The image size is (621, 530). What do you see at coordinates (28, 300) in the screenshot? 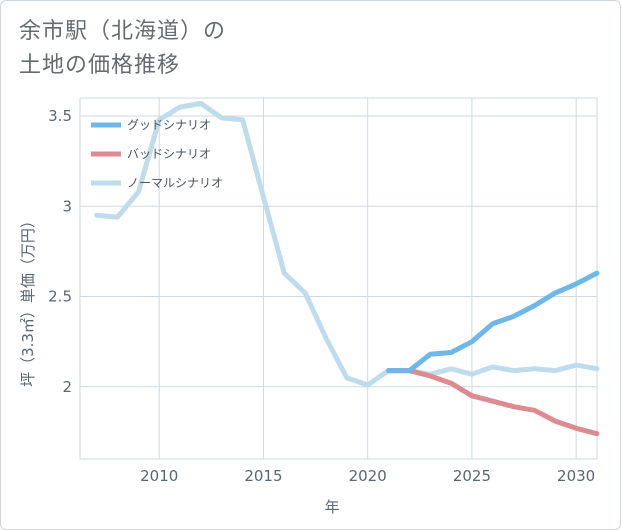
I see `y-axis-label: 坪（3.3㎡）単価（万円）` at bounding box center [28, 300].